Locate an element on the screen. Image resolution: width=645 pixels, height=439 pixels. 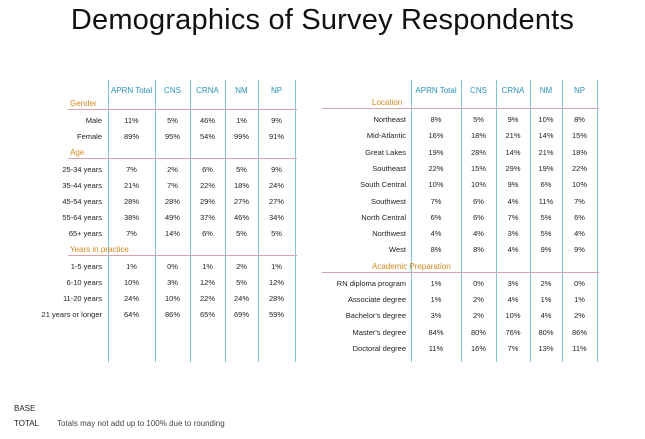
row-label: 45-54 years is located at coordinates (82, 201).